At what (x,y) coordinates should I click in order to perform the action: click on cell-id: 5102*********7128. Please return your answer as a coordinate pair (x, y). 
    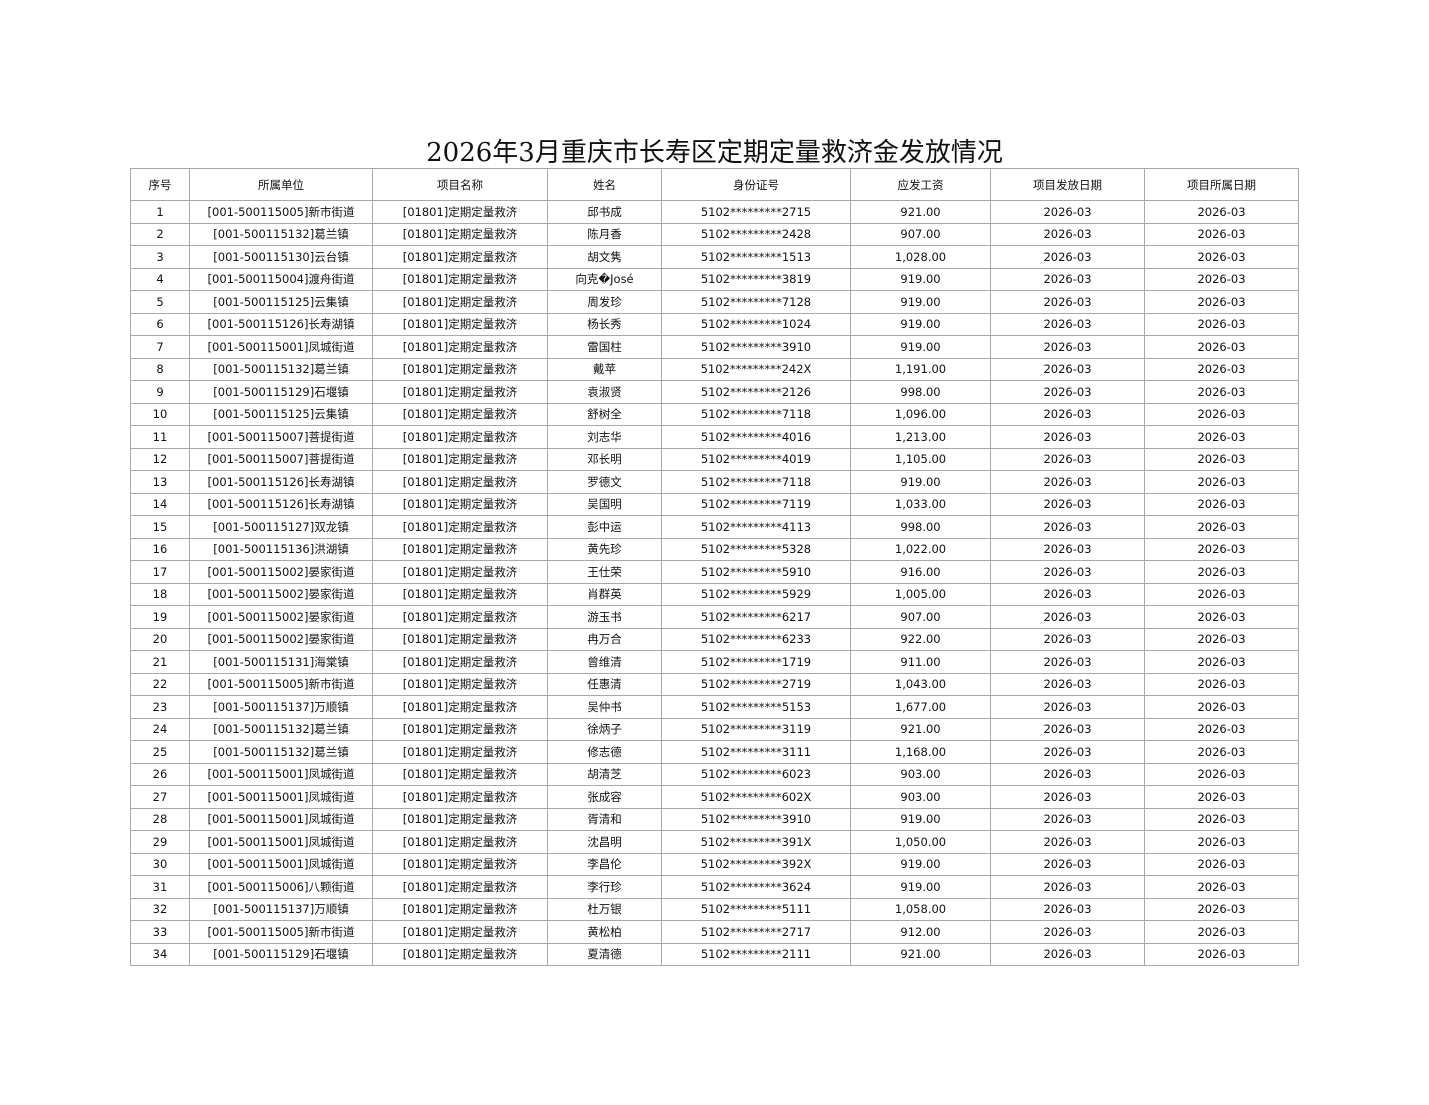
    Looking at the image, I should click on (756, 302).